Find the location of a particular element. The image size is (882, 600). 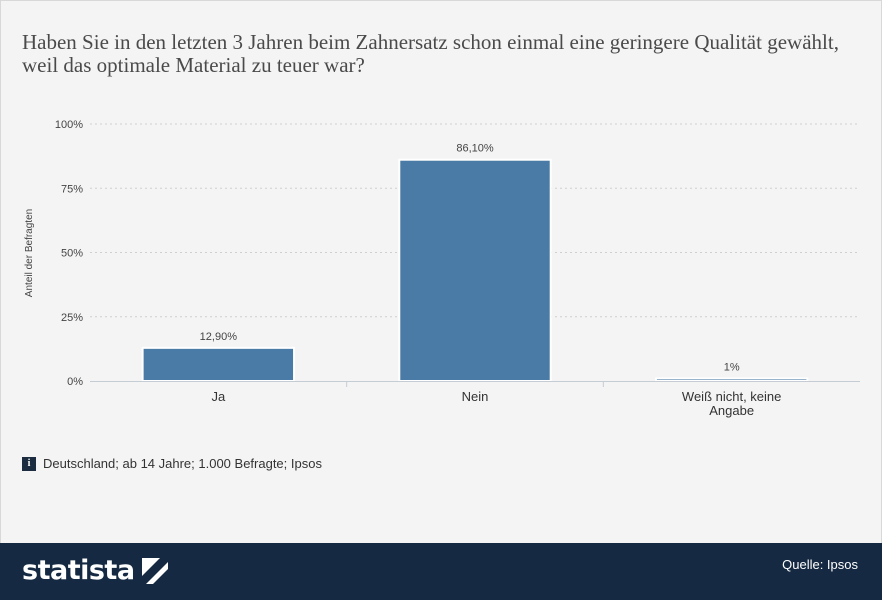

y-tick-label: 100% is located at coordinates (69, 125).